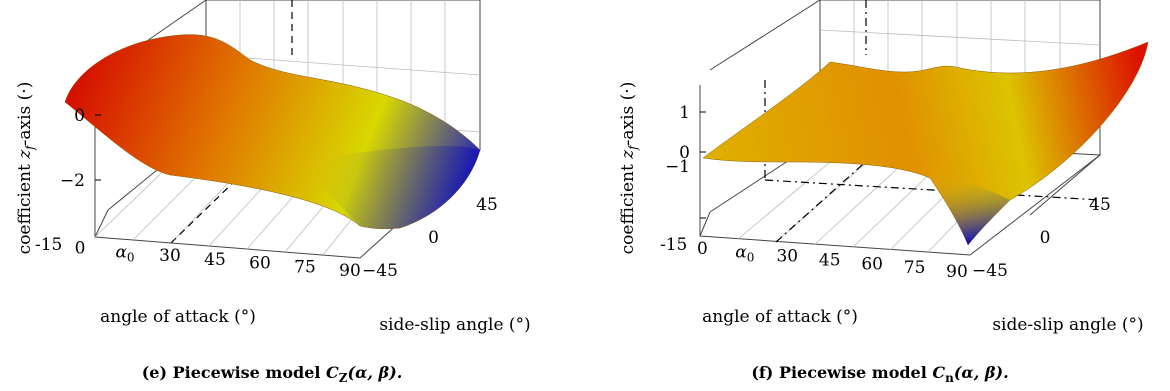 The image size is (1170, 391). What do you see at coordinates (26, 168) in the screenshot?
I see `zlabel-e: coefficient zf-axis (·)` at bounding box center [26, 168].